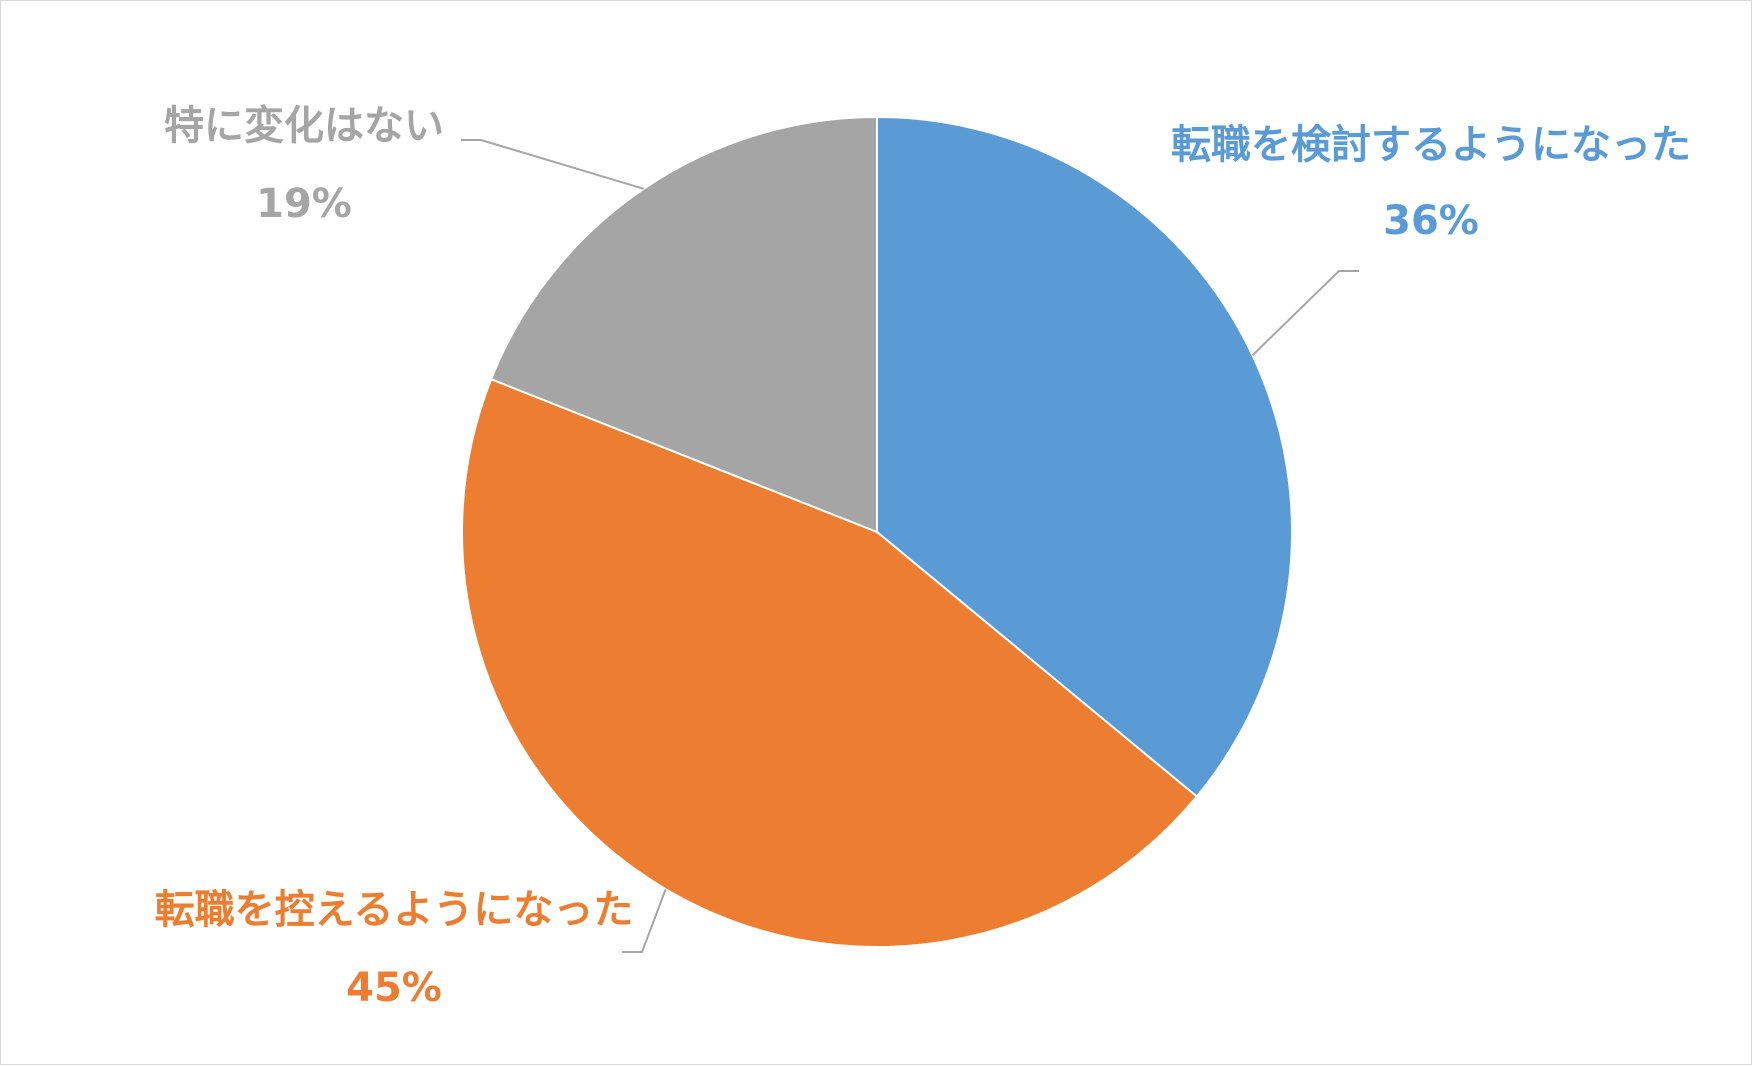 This screenshot has width=1752, height=1066. Describe the element at coordinates (304, 204) in the screenshot. I see `data-label-value-3: 19%` at that location.